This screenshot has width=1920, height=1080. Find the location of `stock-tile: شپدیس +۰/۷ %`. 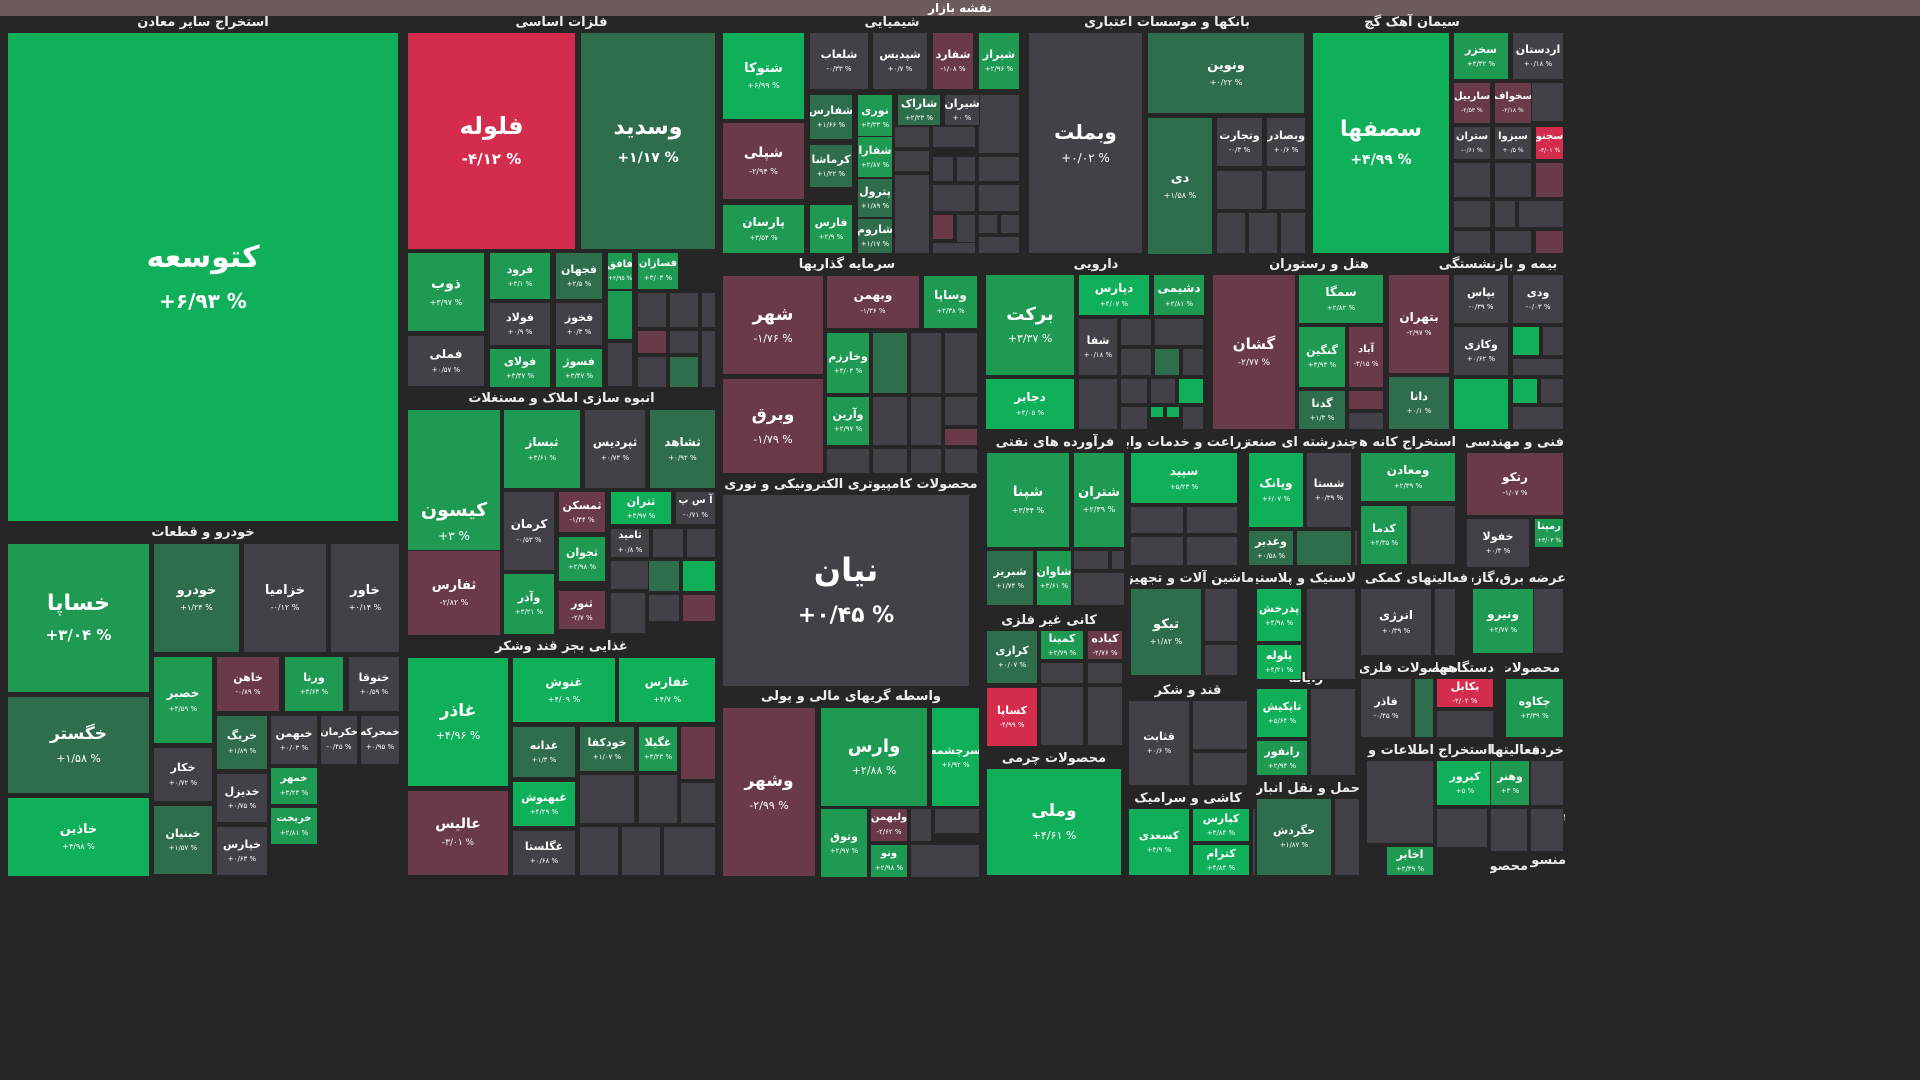

stock-tile: شپدیس +۰/۷ % is located at coordinates (900, 61).